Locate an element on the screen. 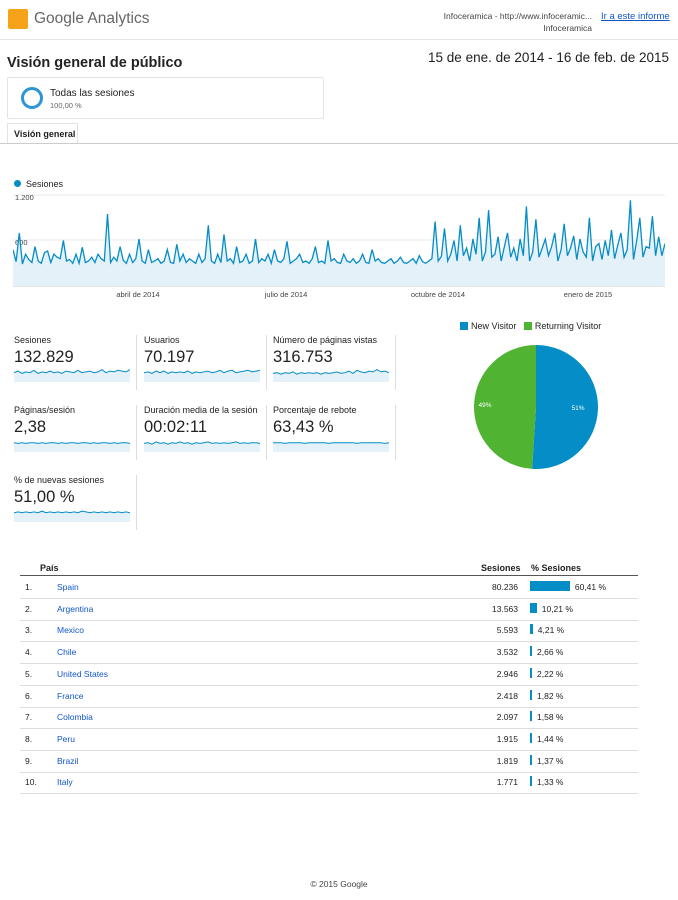 The image size is (678, 900). table-row: 10. Italy 1.771 1,33 % is located at coordinates (329, 783).